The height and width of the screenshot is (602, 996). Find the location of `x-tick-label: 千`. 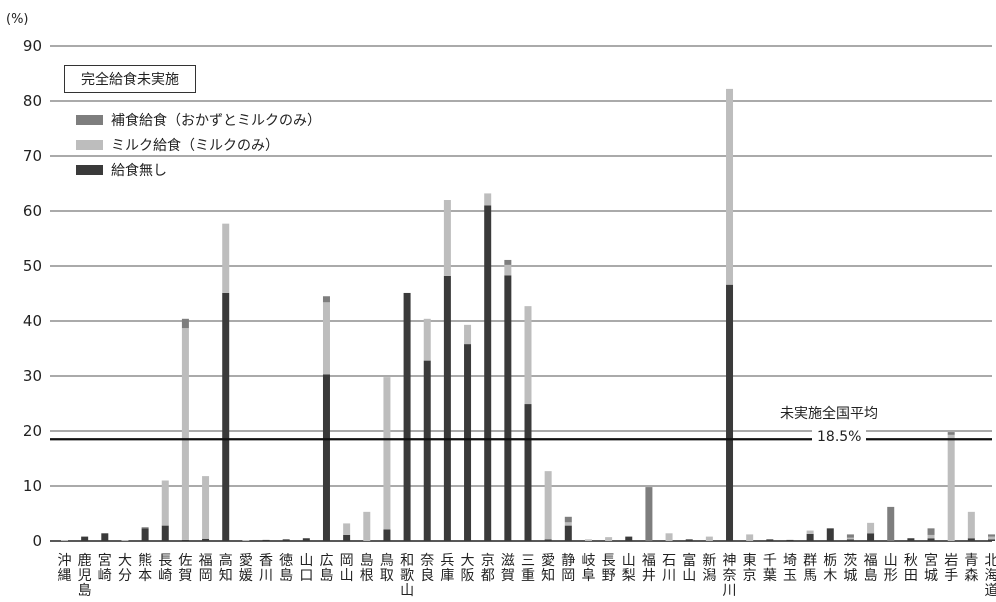

x-tick-label: 千 is located at coordinates (770, 561).